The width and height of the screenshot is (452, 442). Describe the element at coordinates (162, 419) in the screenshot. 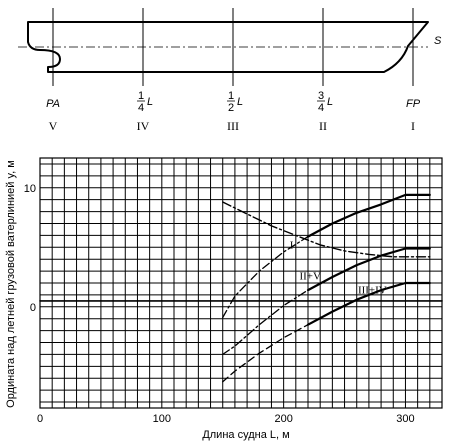

I see `x-tick-label: 100` at that location.